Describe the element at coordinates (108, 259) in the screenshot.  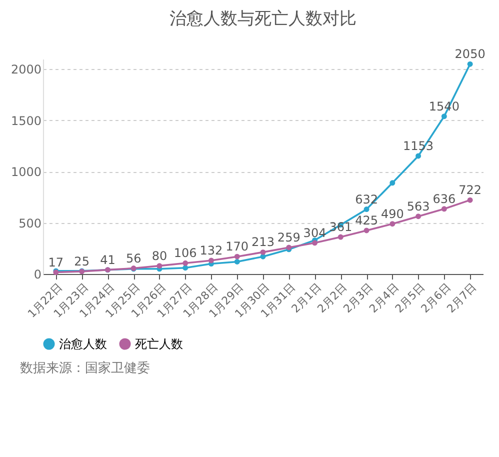
I see `data-label: 41` at that location.